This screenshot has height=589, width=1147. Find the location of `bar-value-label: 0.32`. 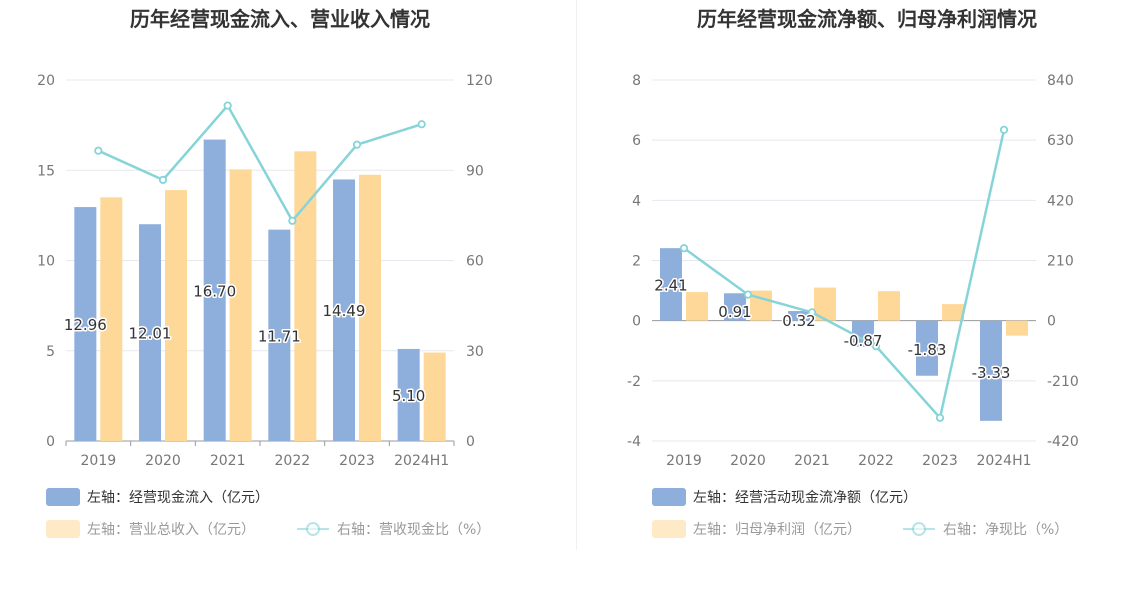

bar-value-label: 0.32 is located at coordinates (798, 321).